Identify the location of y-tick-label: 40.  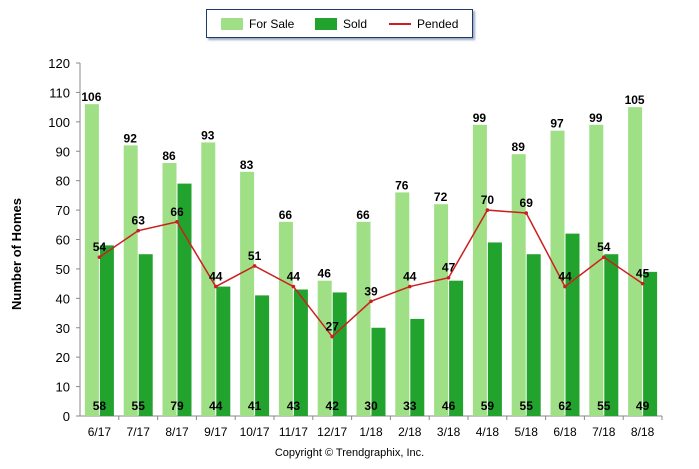
(63, 298).